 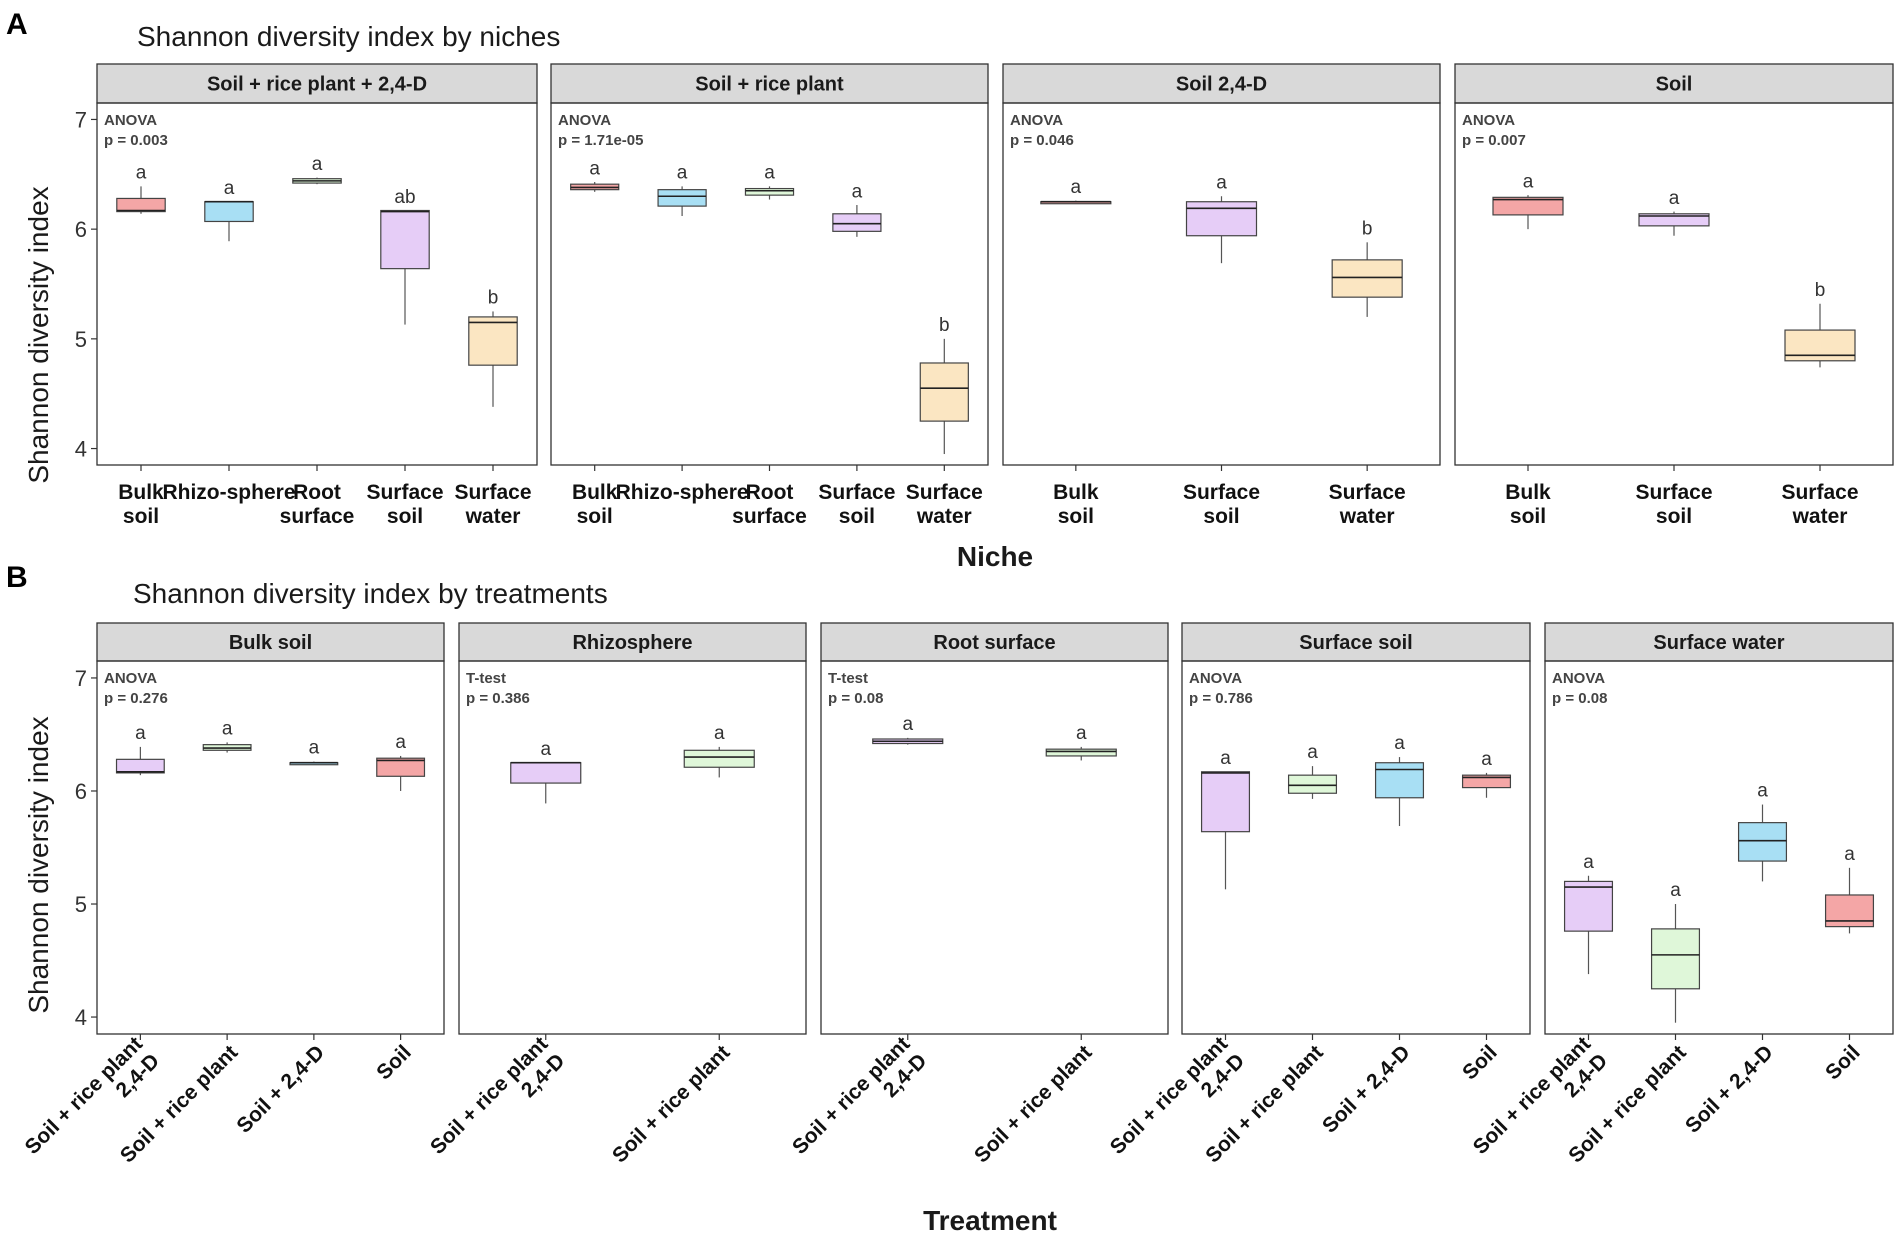 I want to click on box-soil, so click(x=401, y=767).